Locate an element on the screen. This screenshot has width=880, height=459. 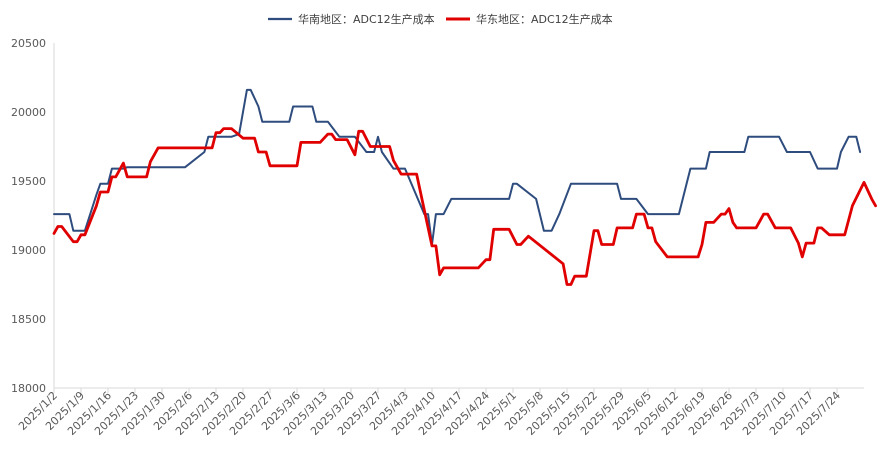
y-tick-label: 18500 is located at coordinates (28, 319).